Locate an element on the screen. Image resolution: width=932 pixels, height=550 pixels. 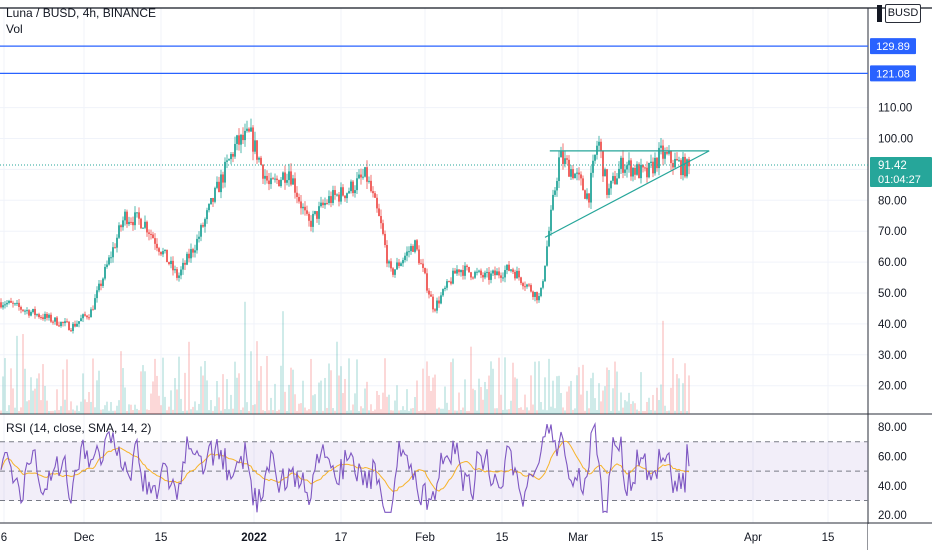
rsi-tick: 20.00 is located at coordinates (892, 516).